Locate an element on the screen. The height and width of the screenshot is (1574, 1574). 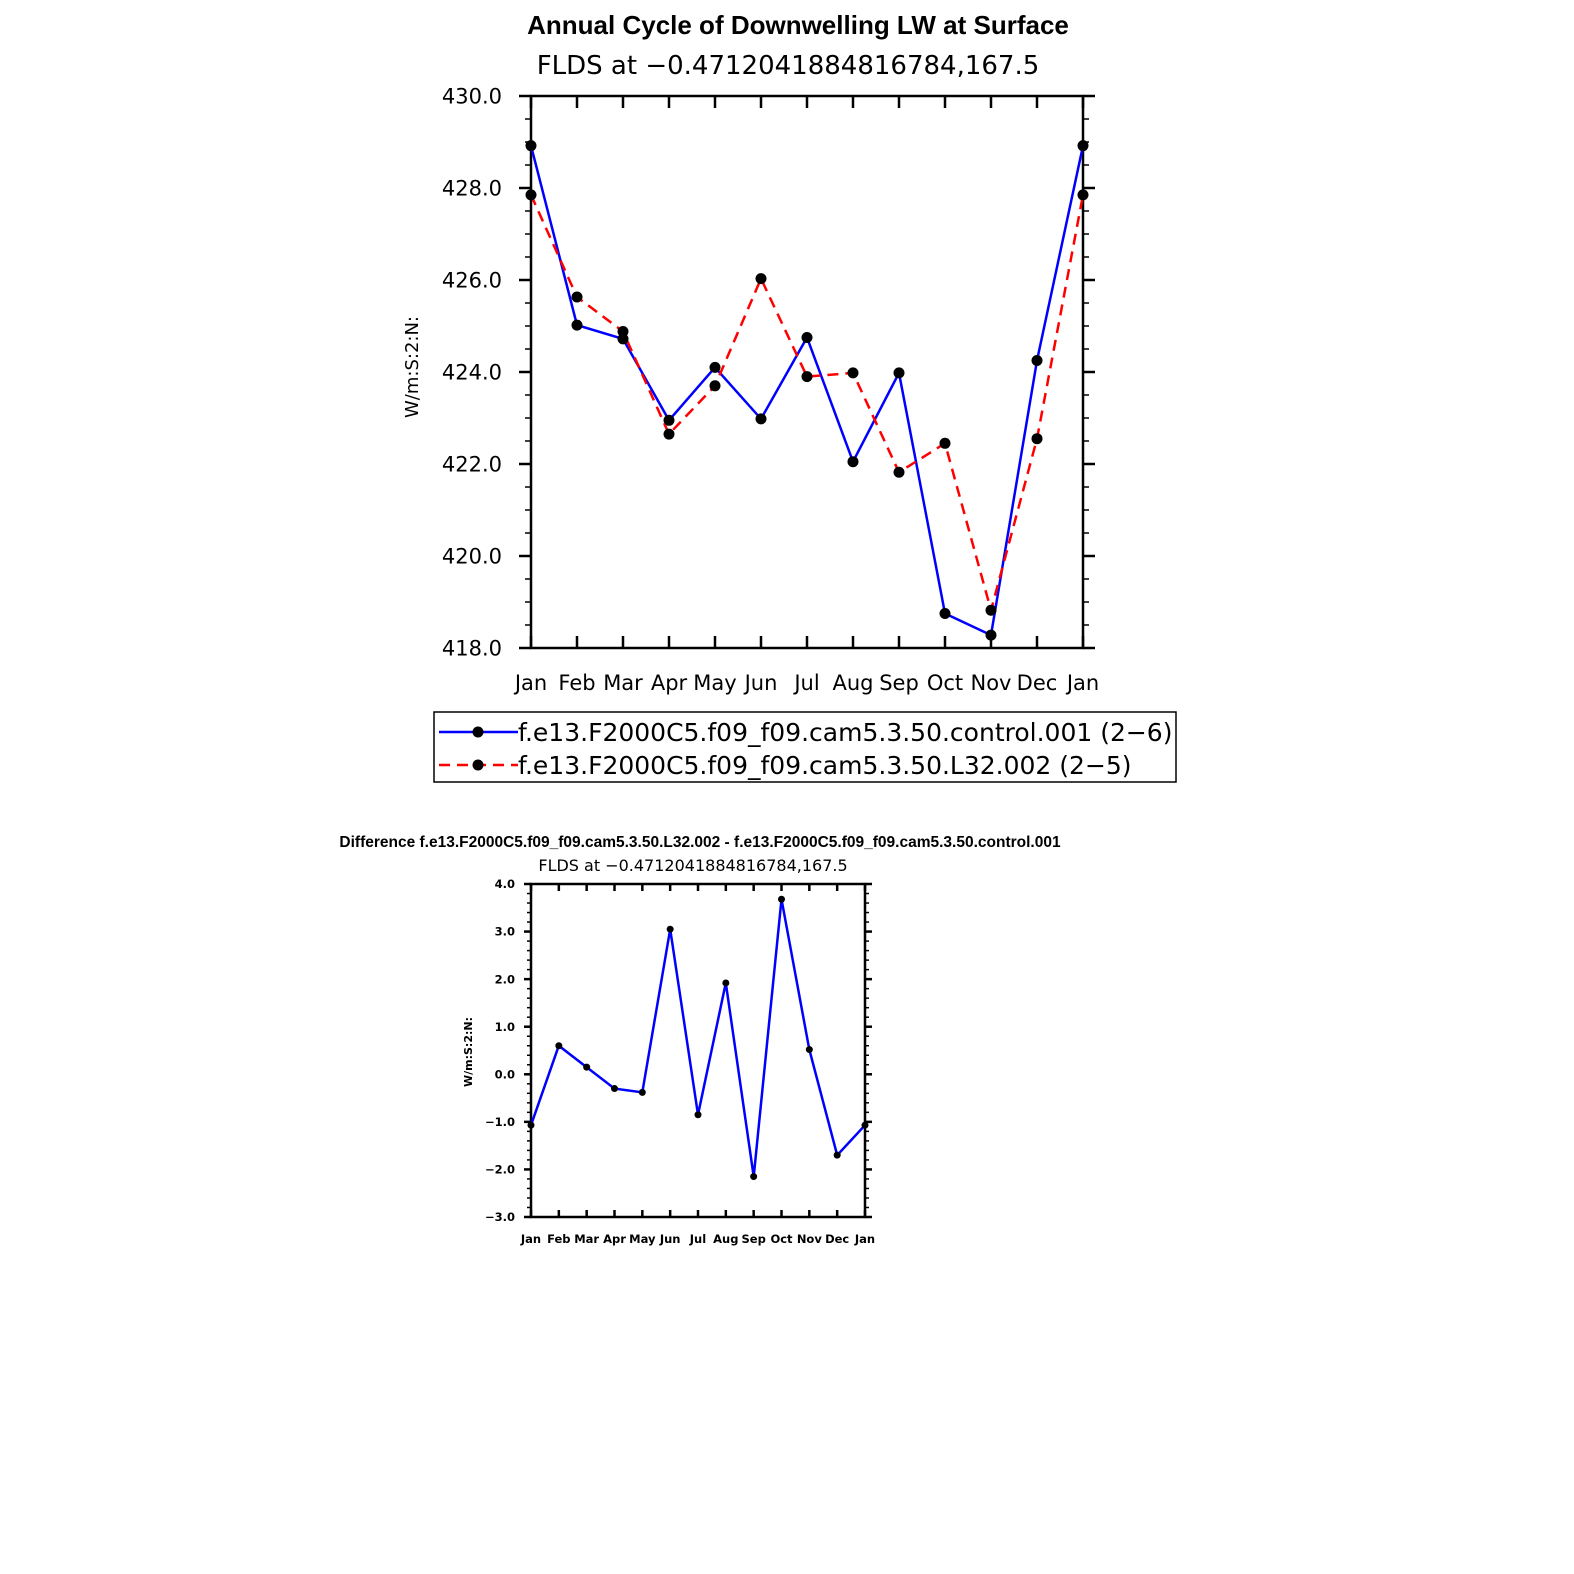
y-tick-label: −3.0 is located at coordinates (500, 1217).